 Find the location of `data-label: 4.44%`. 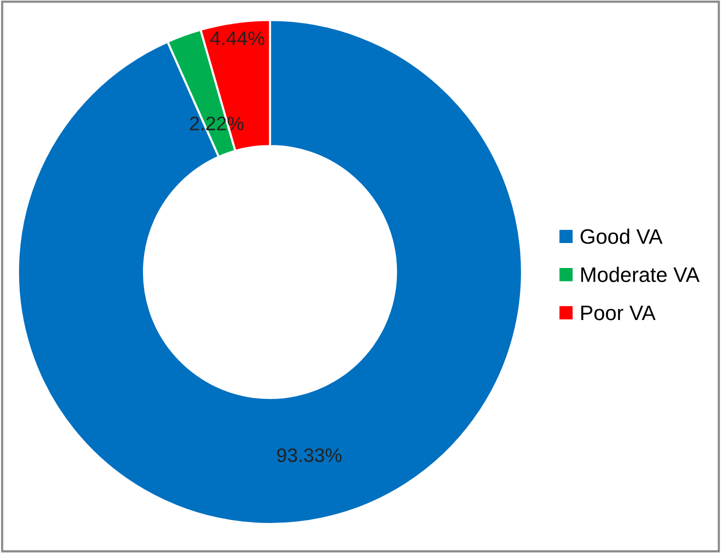

data-label: 4.44% is located at coordinates (237, 38).